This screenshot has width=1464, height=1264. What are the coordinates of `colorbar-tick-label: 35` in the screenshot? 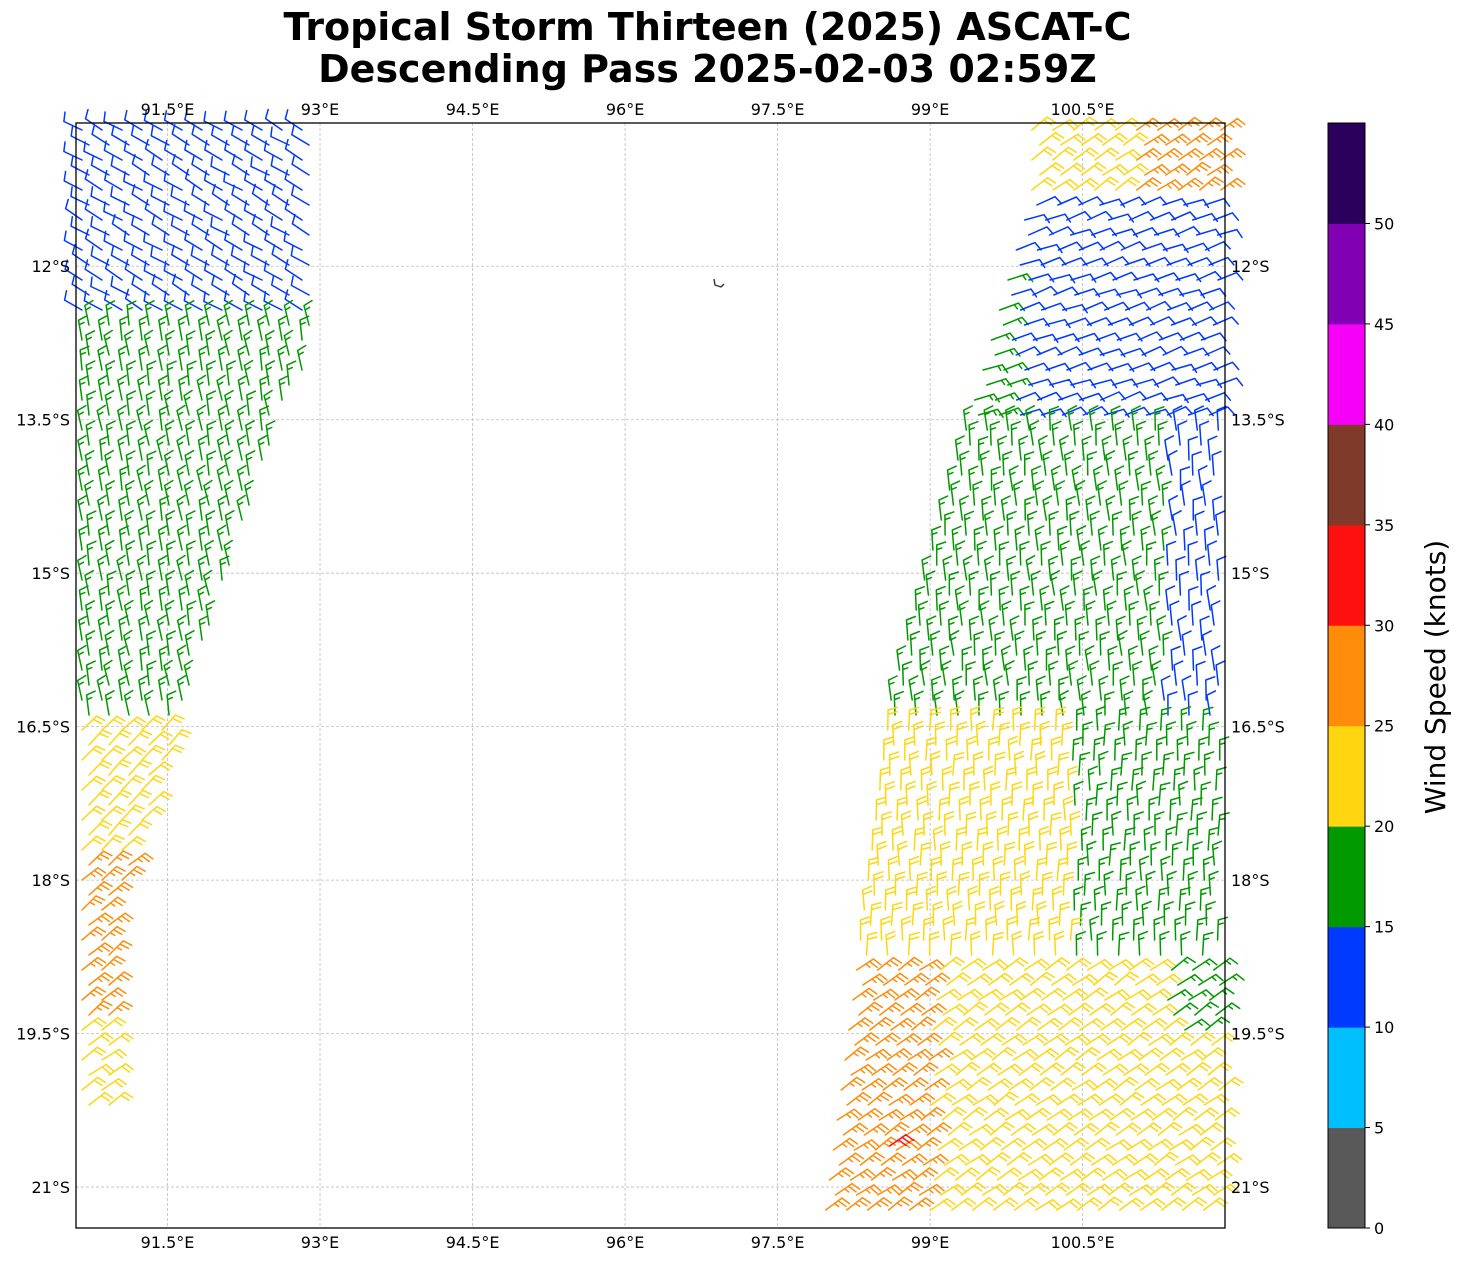 It's located at (1384, 525).